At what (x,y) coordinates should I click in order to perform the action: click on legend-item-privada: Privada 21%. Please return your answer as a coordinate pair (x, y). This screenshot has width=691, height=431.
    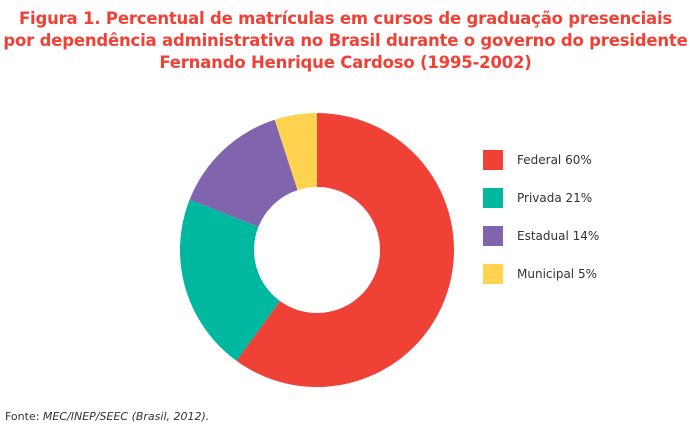
    Looking at the image, I should click on (541, 198).